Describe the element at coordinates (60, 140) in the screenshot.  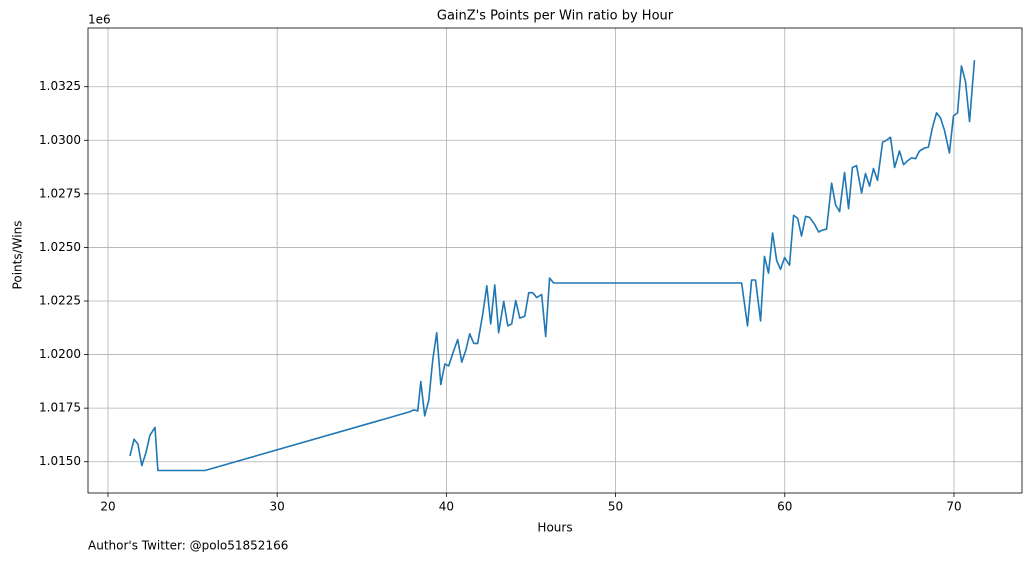
I see `y-tick-label: 1.0300` at that location.